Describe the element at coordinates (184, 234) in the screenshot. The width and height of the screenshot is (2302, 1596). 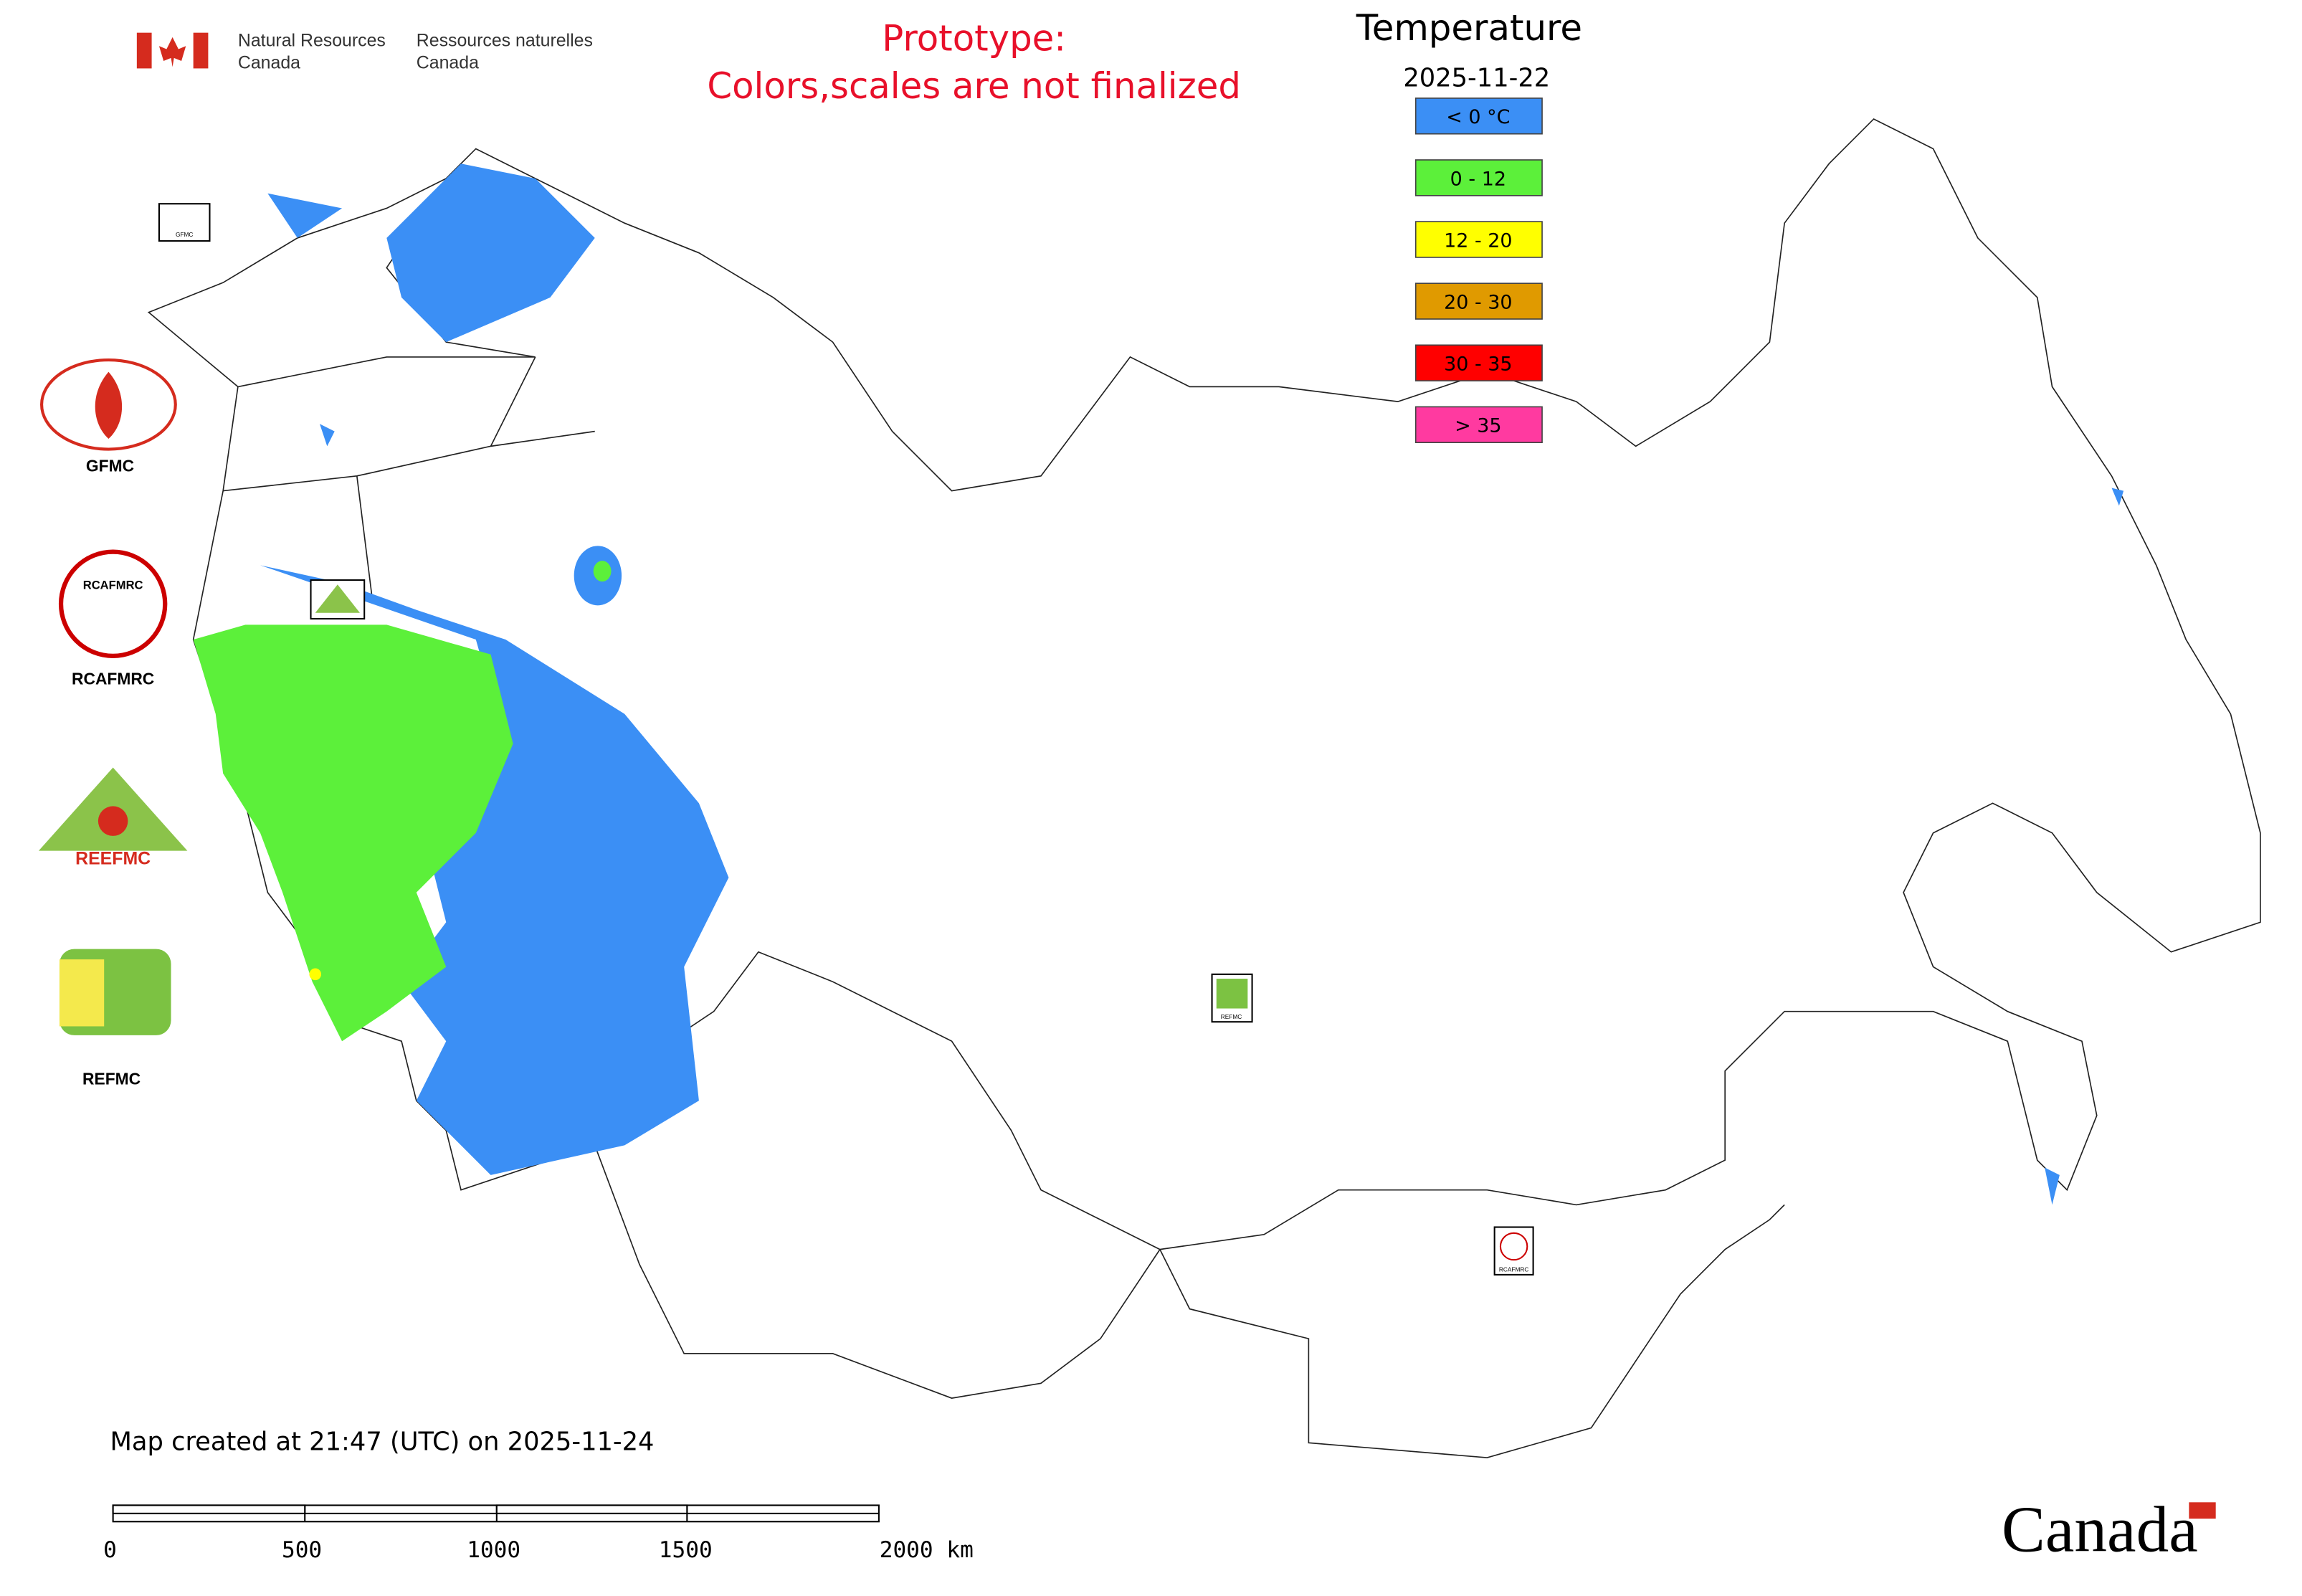
I see `marker-label: GFMC` at that location.